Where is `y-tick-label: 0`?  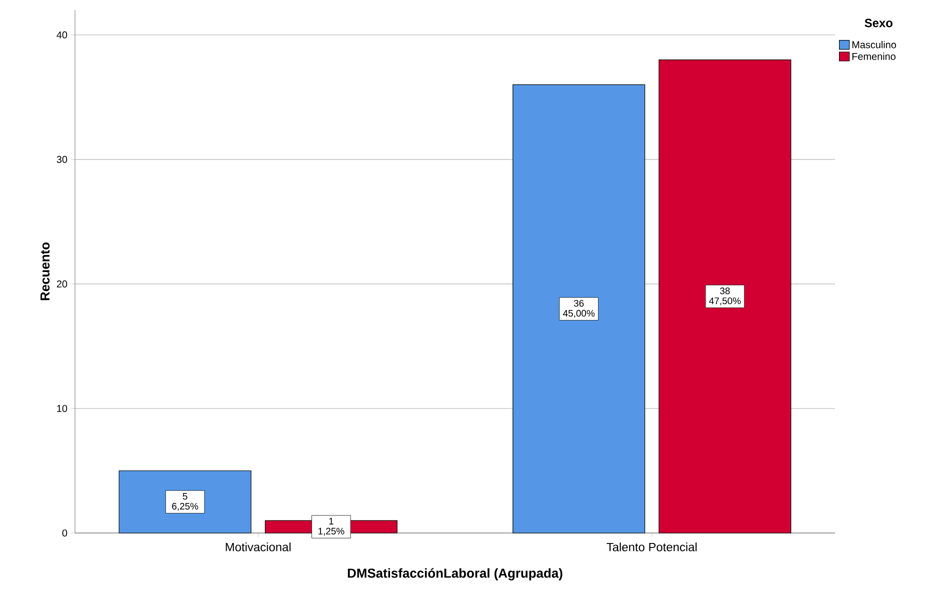
y-tick-label: 0 is located at coordinates (65, 533).